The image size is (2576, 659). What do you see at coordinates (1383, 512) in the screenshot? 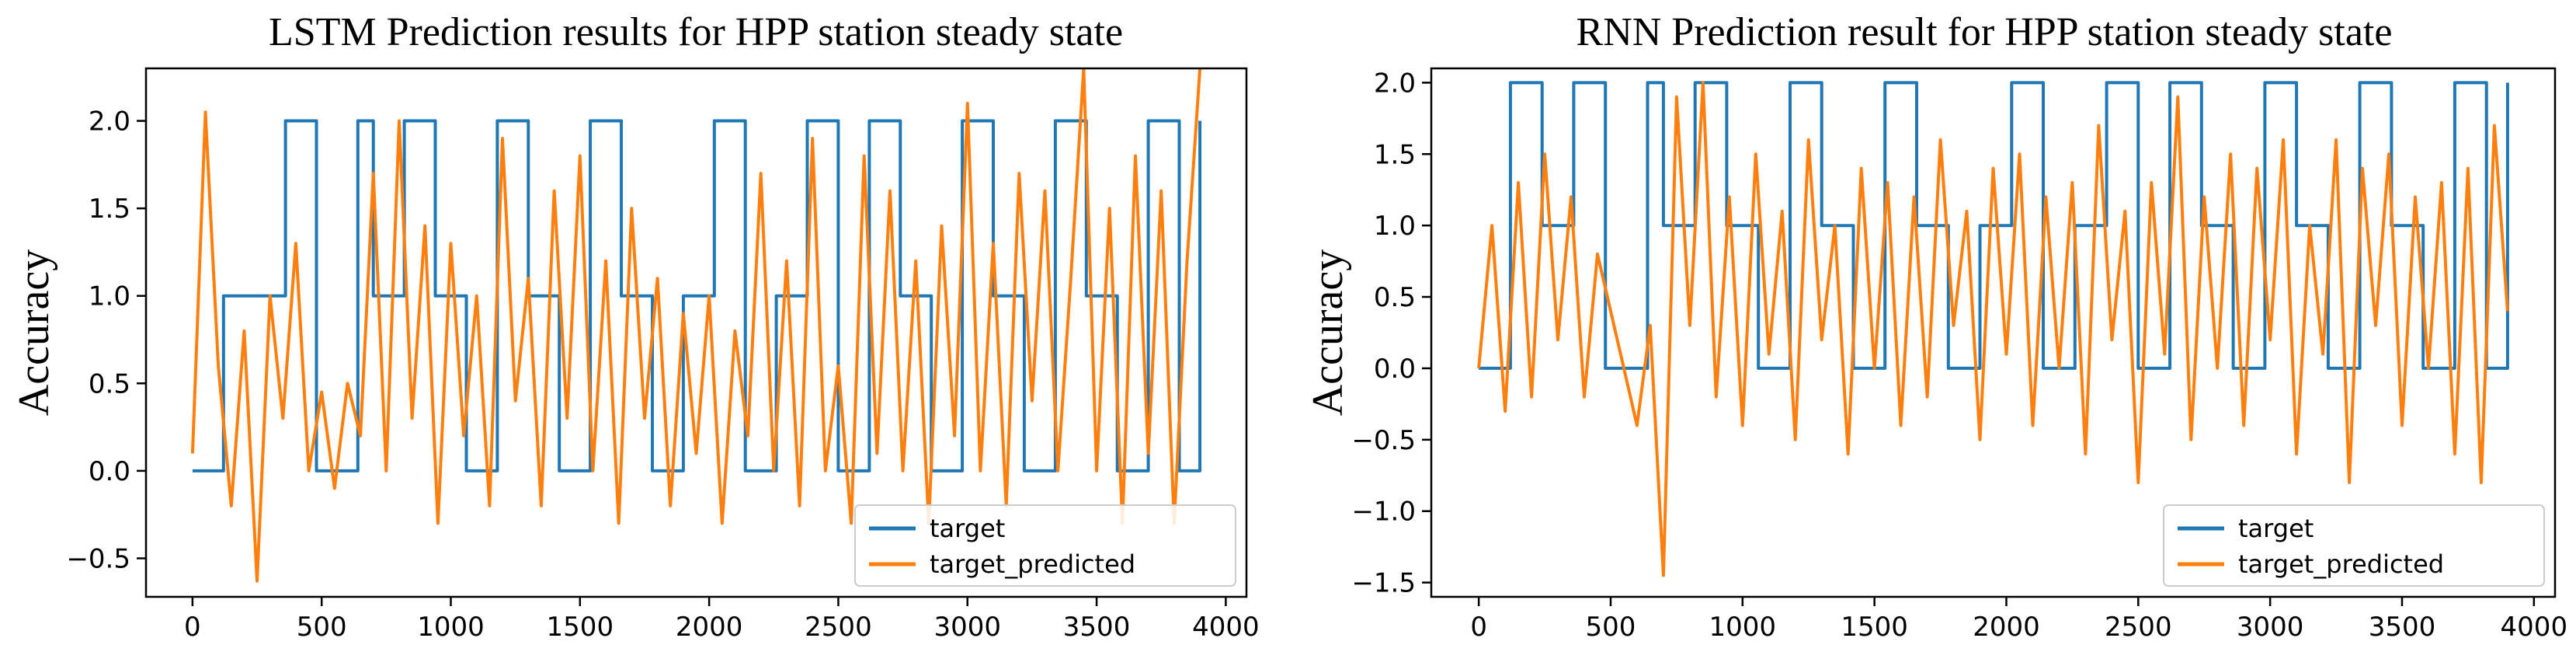
I see `y-tick-label: −1.0` at bounding box center [1383, 512].